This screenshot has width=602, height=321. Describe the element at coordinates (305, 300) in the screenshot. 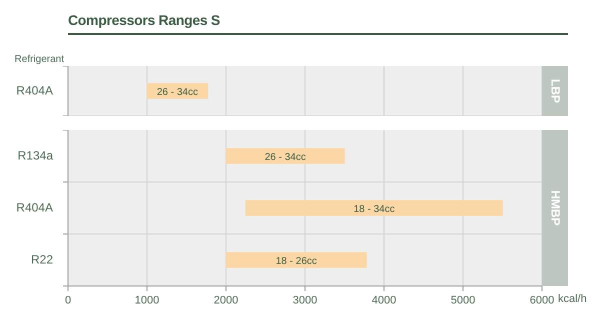

I see `x-tick-label: 3000` at that location.